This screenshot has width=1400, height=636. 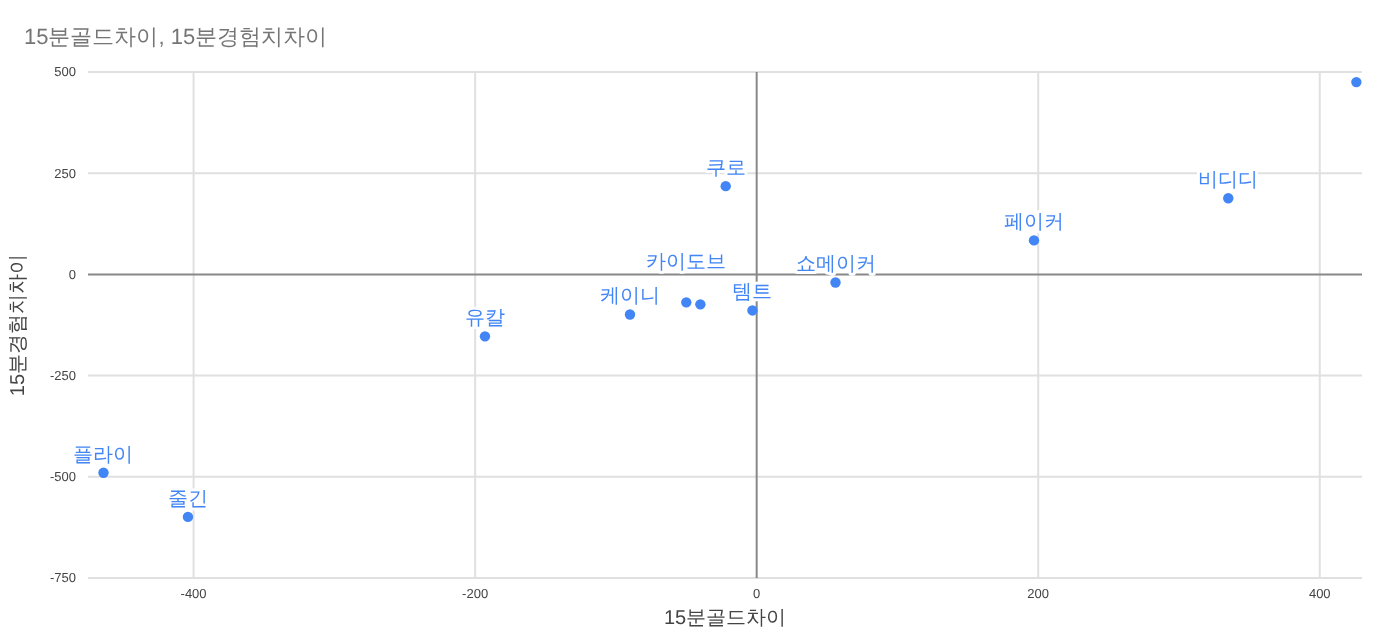 I want to click on chart-title: 15분골드차이, 15분경험치차이, so click(x=176, y=38).